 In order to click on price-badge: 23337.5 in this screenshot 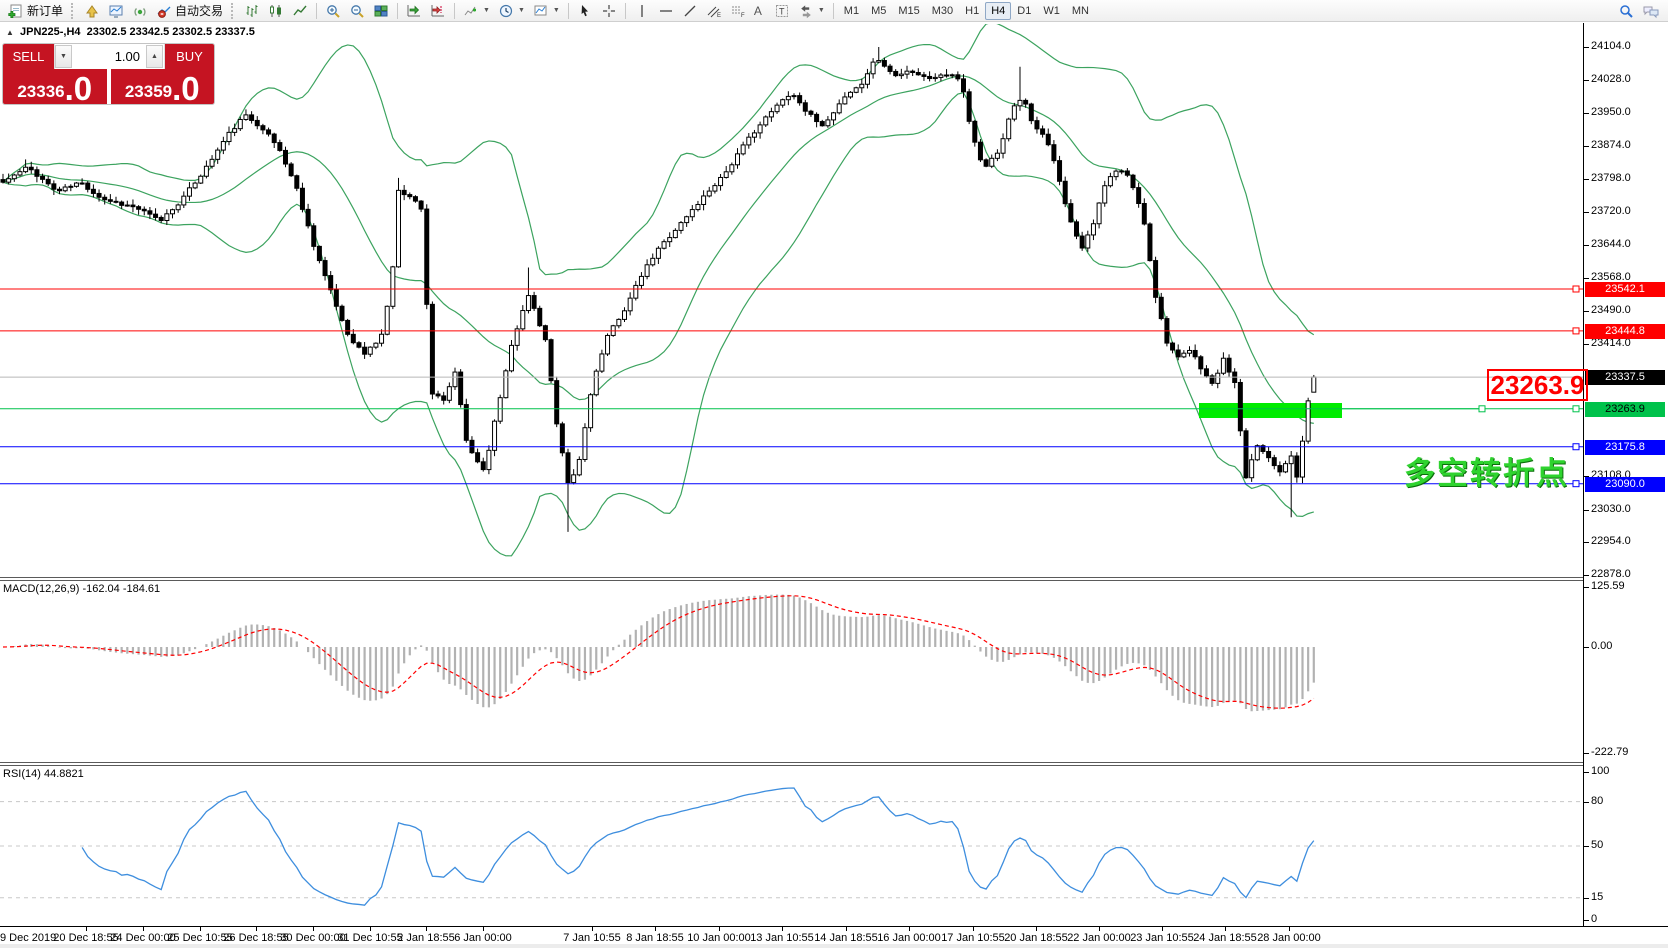, I will do `click(1625, 378)`.